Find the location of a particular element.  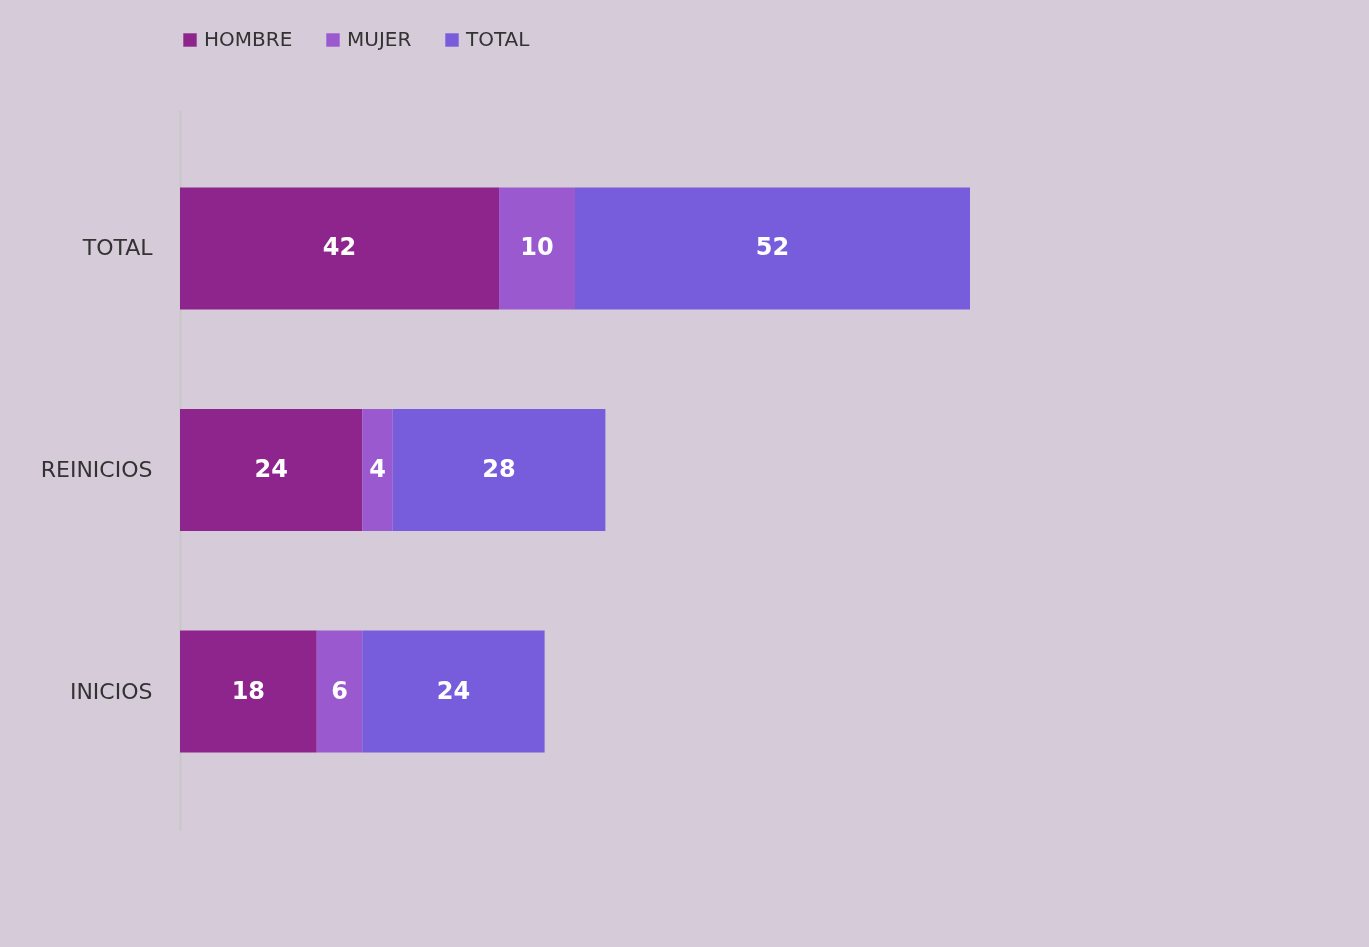

legend-label: HOMBRE is located at coordinates (248, 39).